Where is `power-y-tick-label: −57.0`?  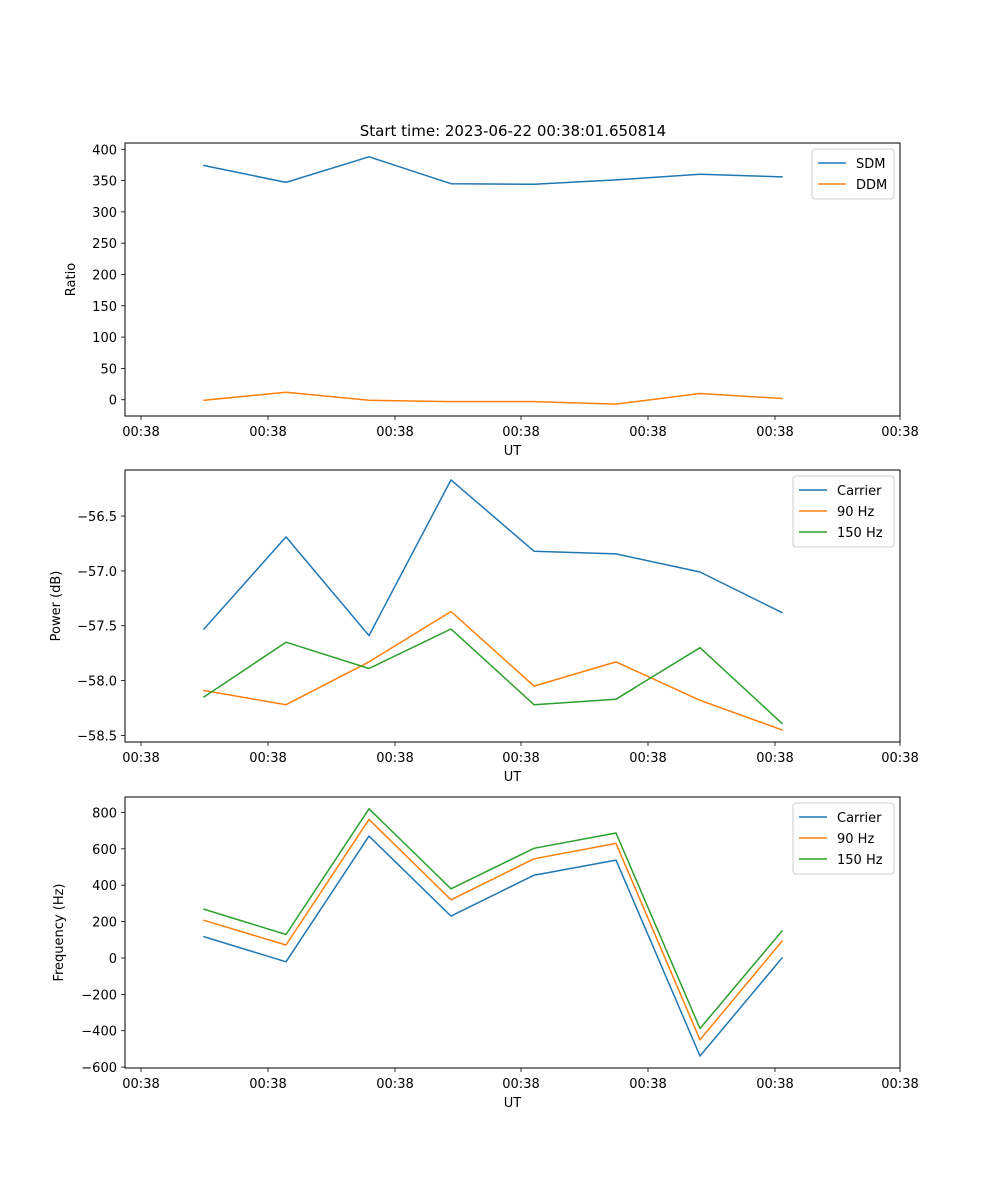
power-y-tick-label: −57.0 is located at coordinates (97, 572).